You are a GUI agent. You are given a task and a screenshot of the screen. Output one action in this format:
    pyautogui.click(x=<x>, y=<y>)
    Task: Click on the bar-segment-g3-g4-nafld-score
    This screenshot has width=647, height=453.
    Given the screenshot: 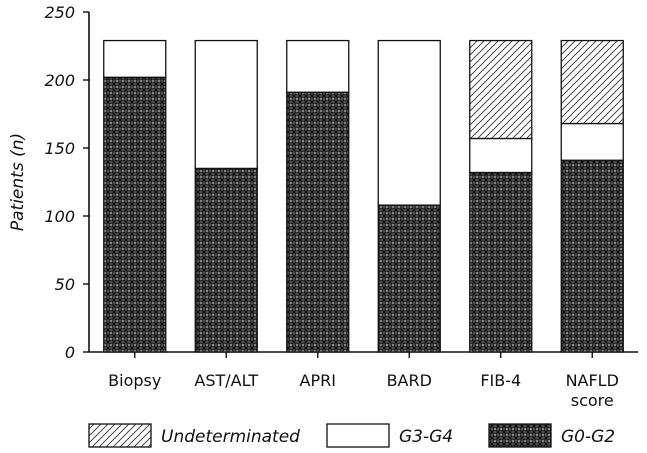 What is the action you would take?
    pyautogui.click(x=592, y=141)
    